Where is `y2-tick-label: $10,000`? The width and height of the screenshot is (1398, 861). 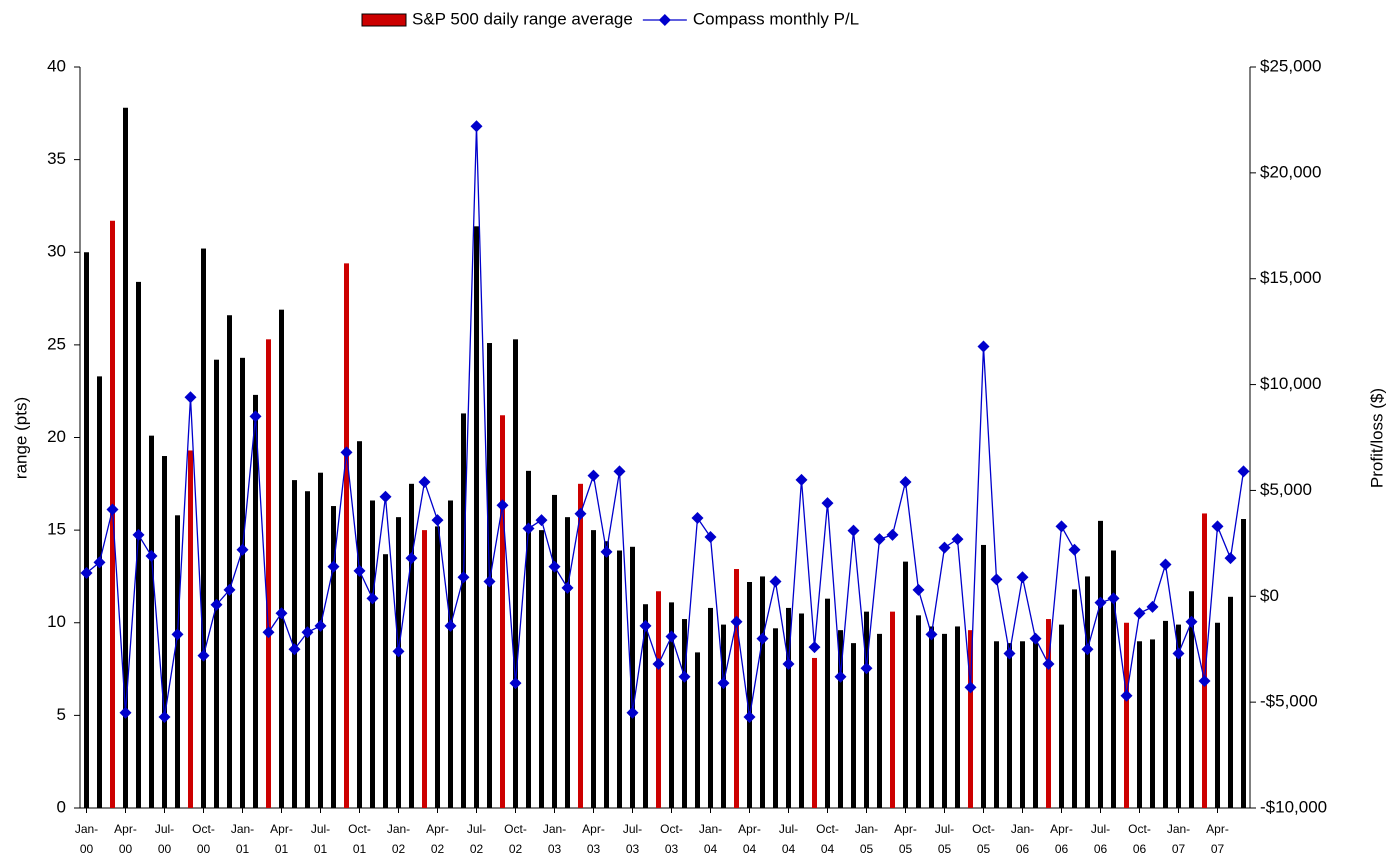
y2-tick-label: $10,000 is located at coordinates (1290, 383).